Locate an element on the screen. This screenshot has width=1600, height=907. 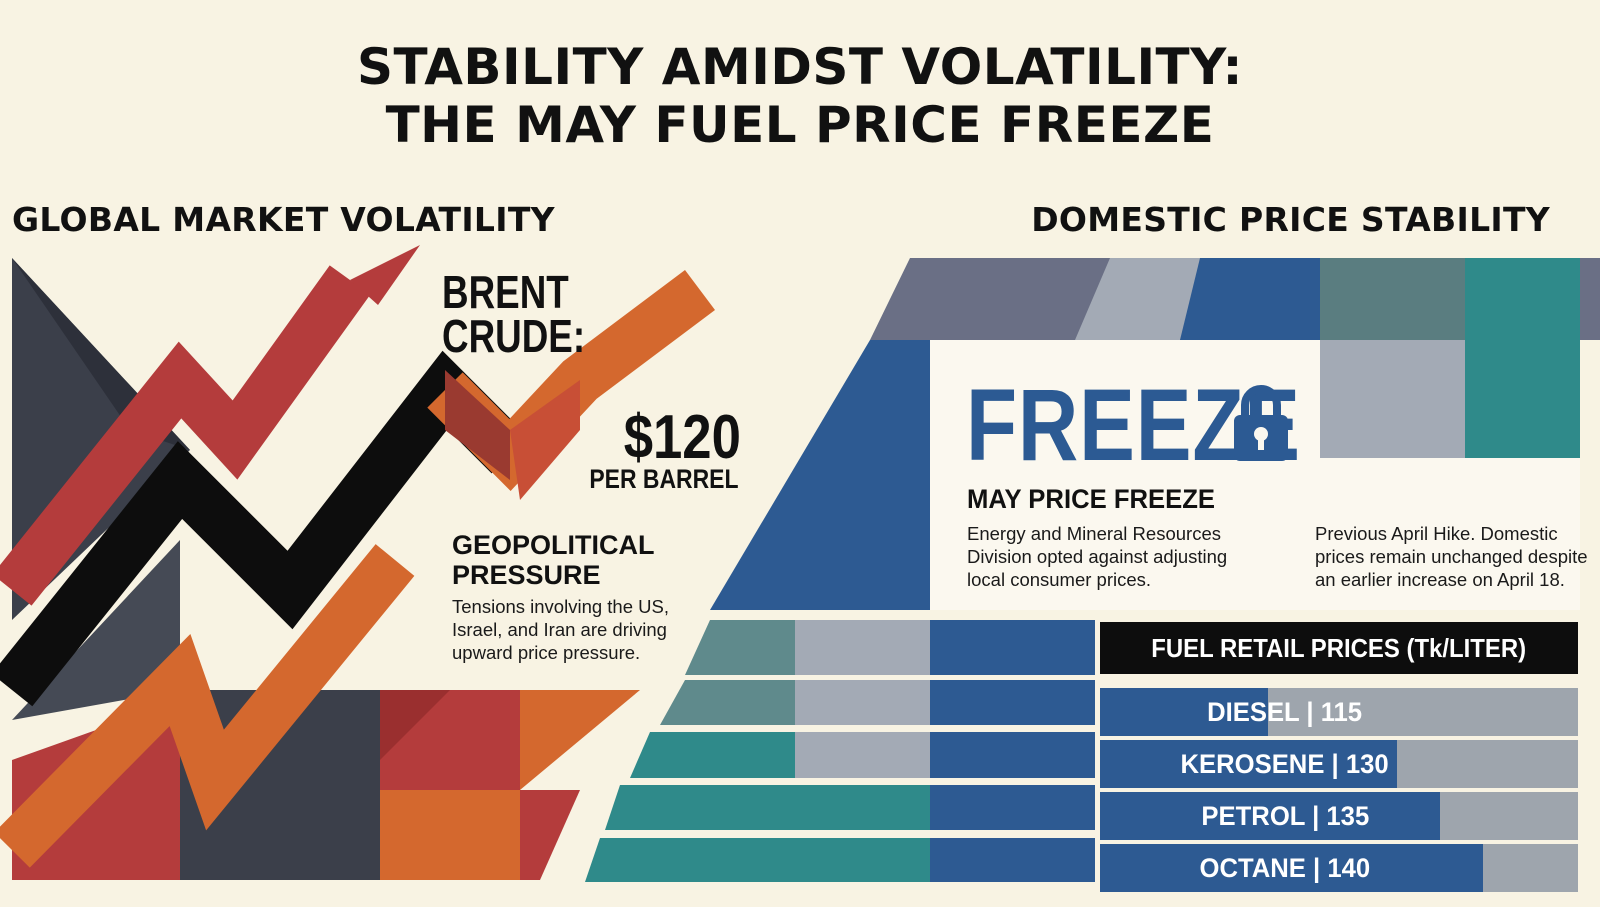
geo-title-line-2: PRESSURE is located at coordinates (526, 575).